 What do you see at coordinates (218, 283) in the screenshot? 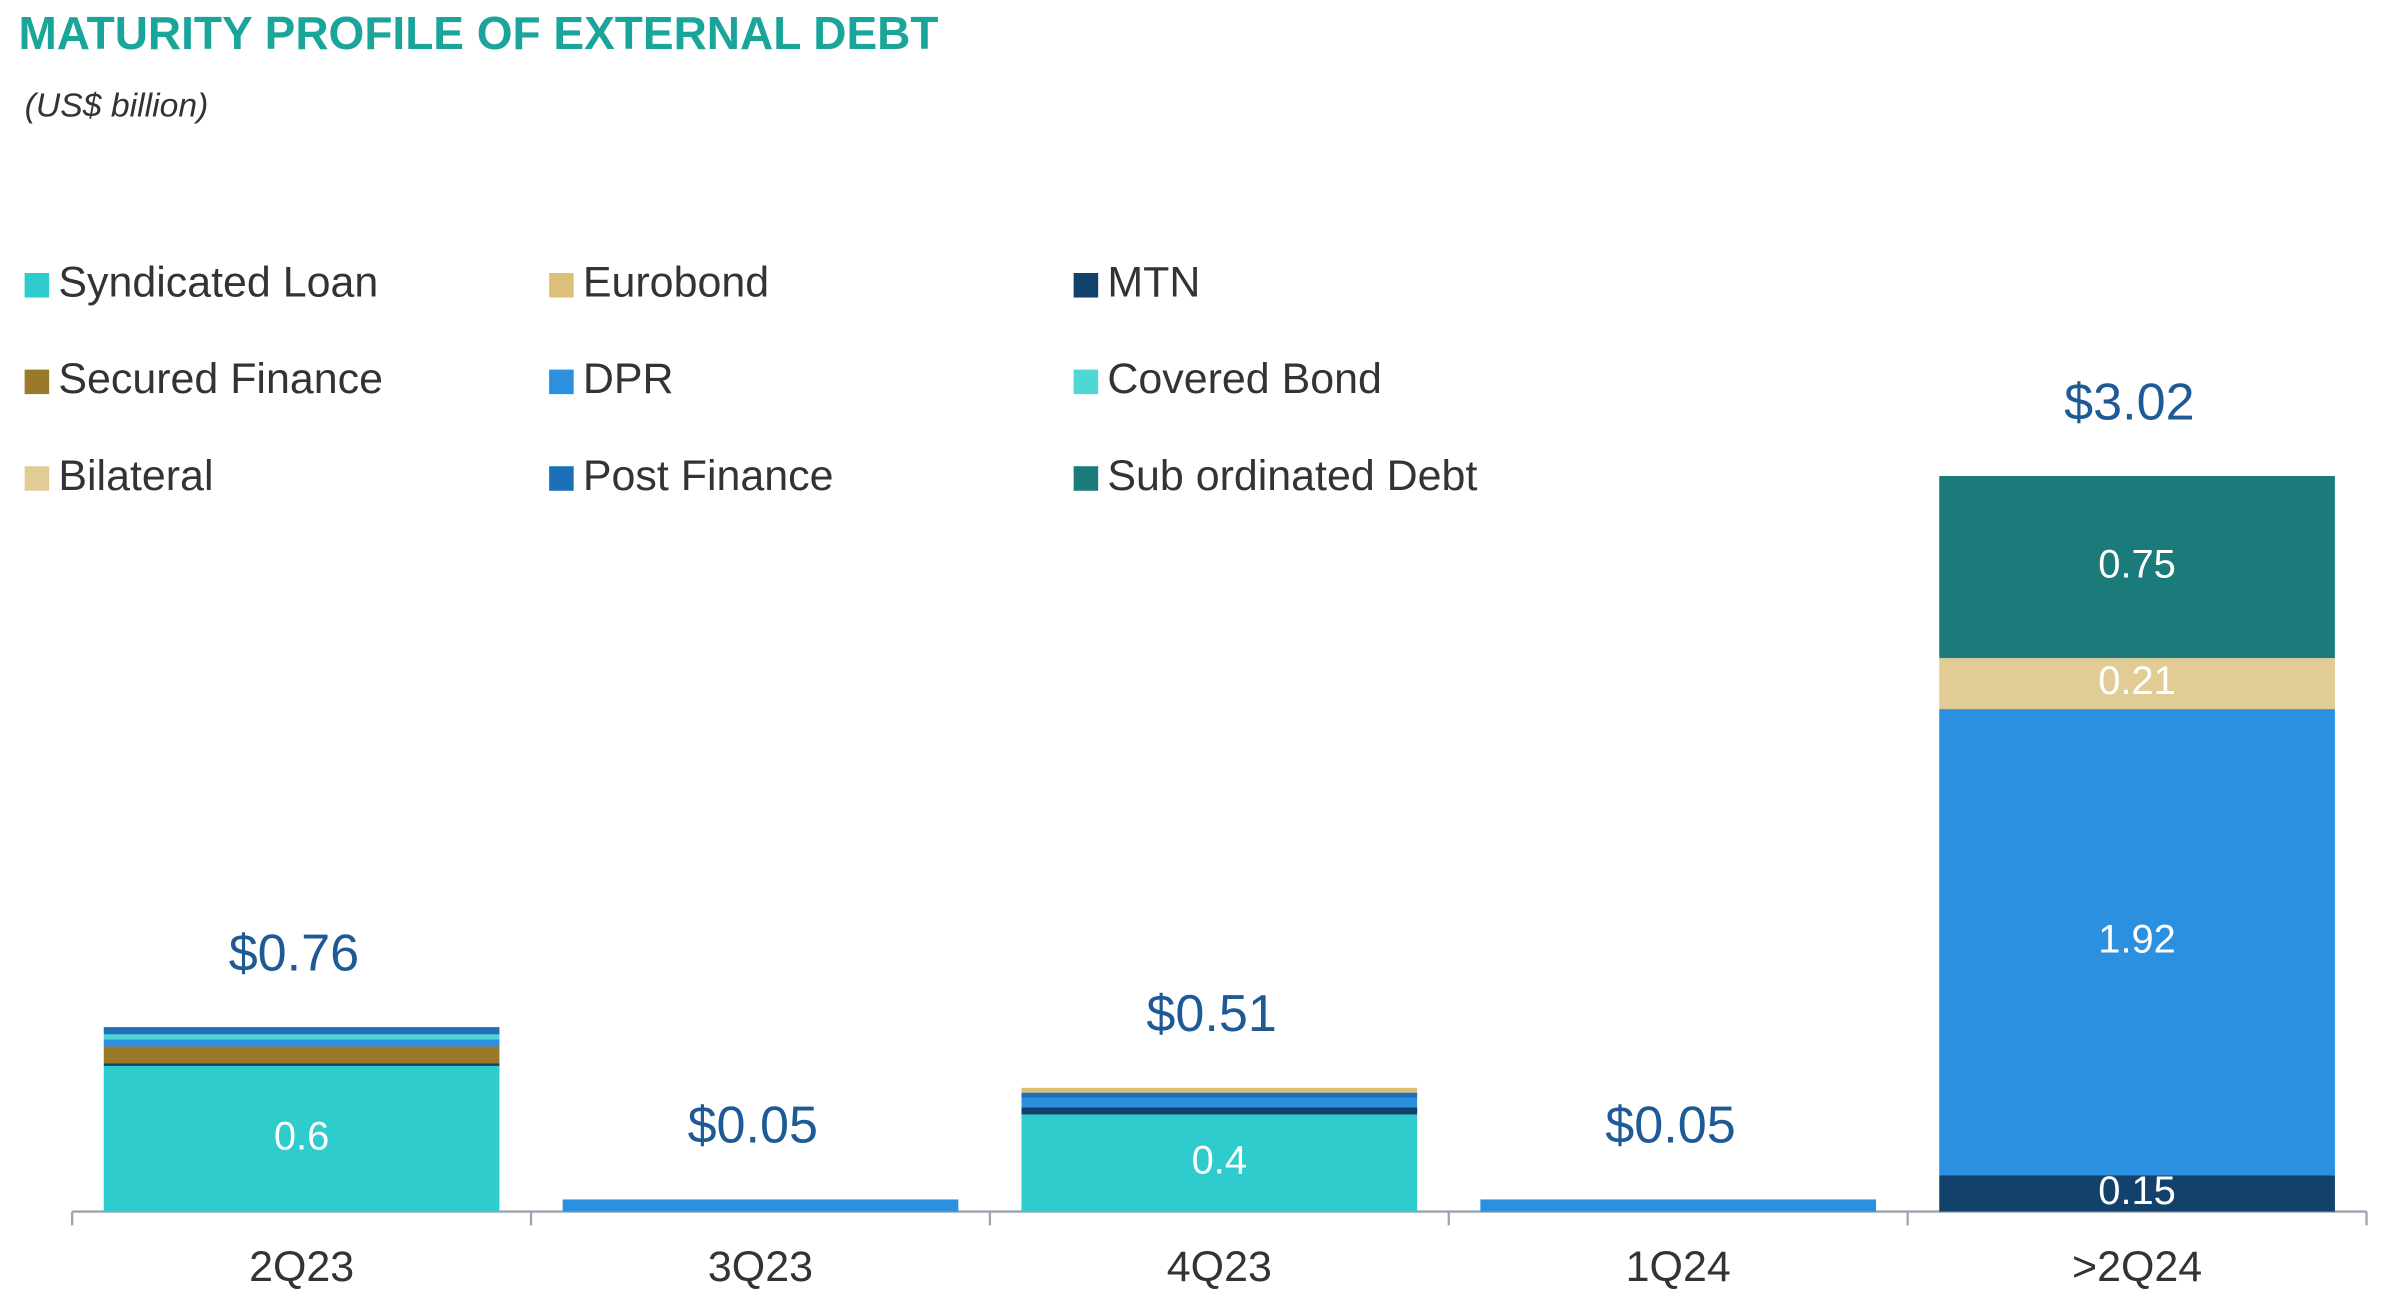
I see `legend-label: Syndicated Loan` at bounding box center [218, 283].